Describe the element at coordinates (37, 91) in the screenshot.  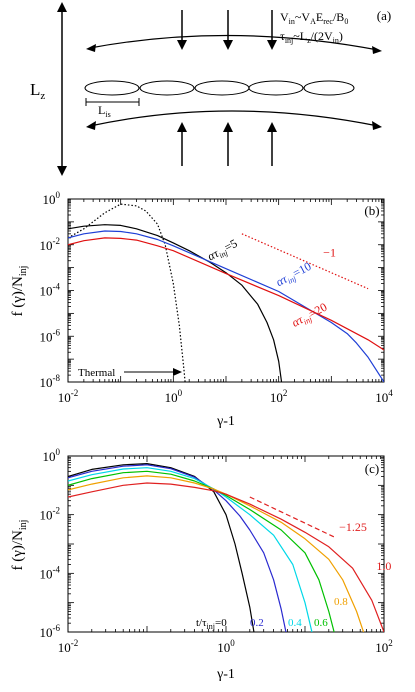
I see `lz-label: Lz` at that location.